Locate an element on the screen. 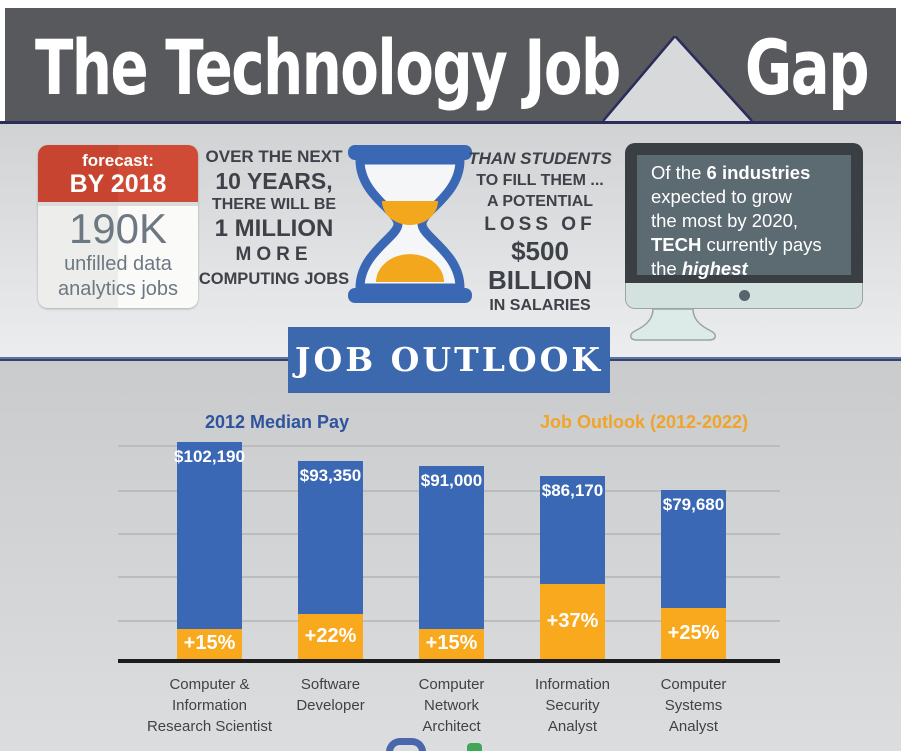  monitor-text-bold: 6 industries is located at coordinates (758, 172).